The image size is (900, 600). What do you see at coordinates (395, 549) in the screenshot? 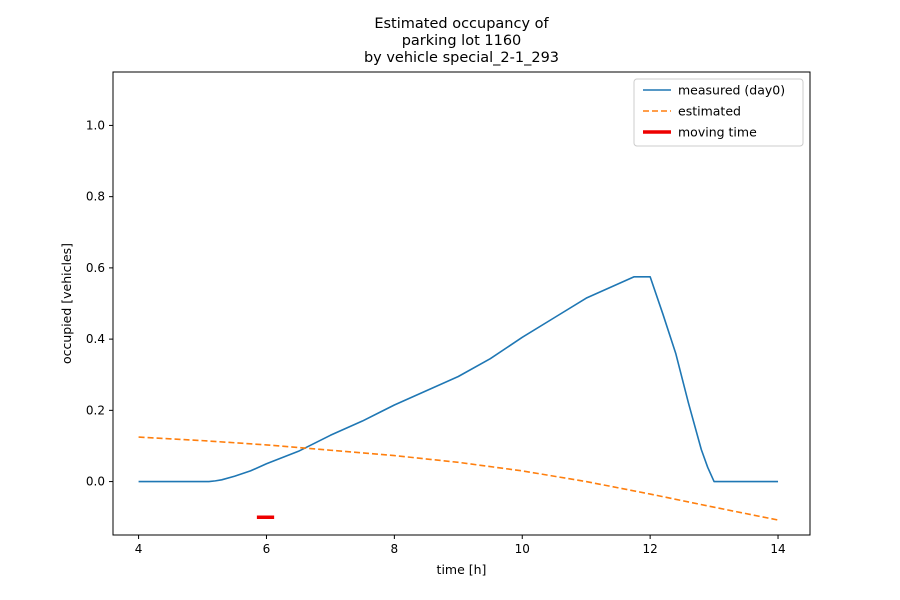
I see `x-tick-label: 8` at bounding box center [395, 549].